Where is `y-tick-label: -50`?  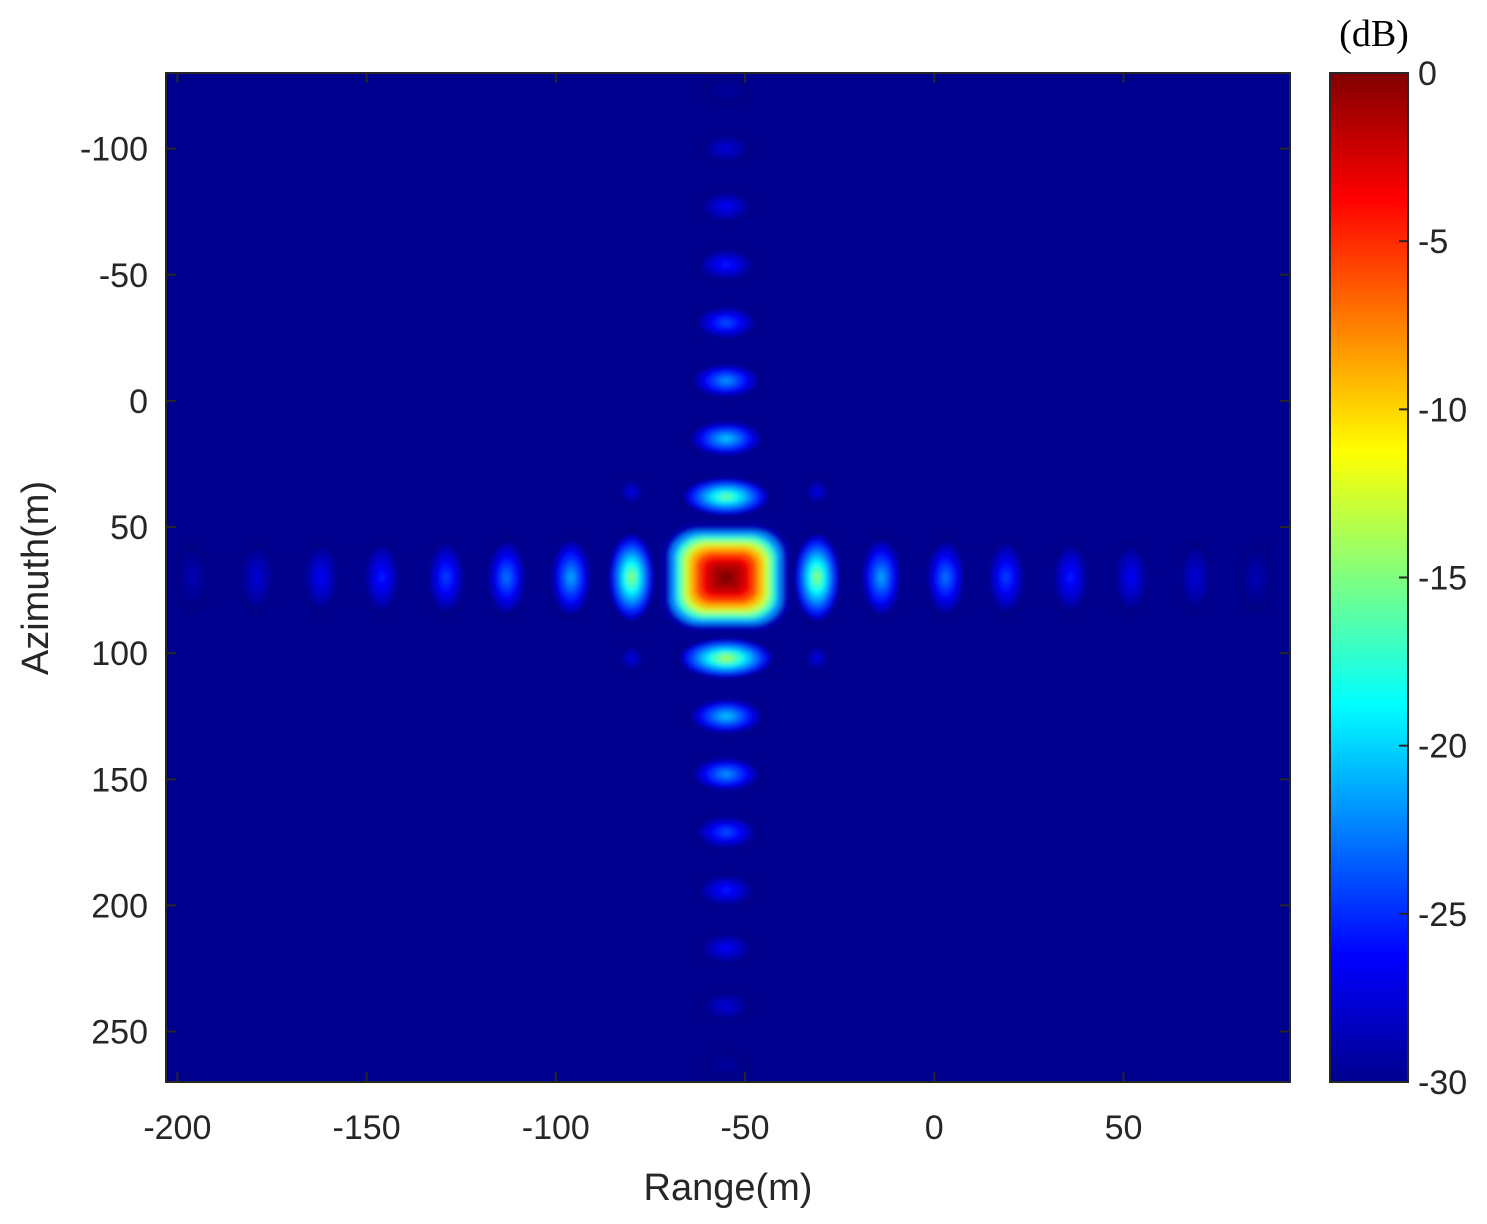
y-tick-label: -50 is located at coordinates (123, 276).